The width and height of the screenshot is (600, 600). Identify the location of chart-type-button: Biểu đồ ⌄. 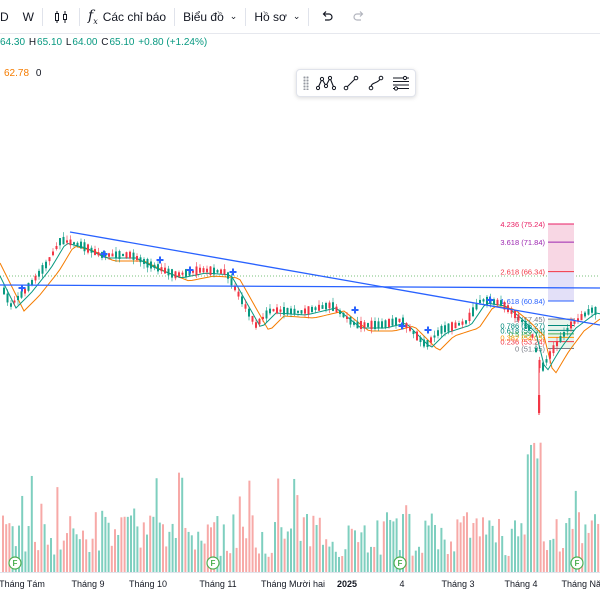
(210, 16).